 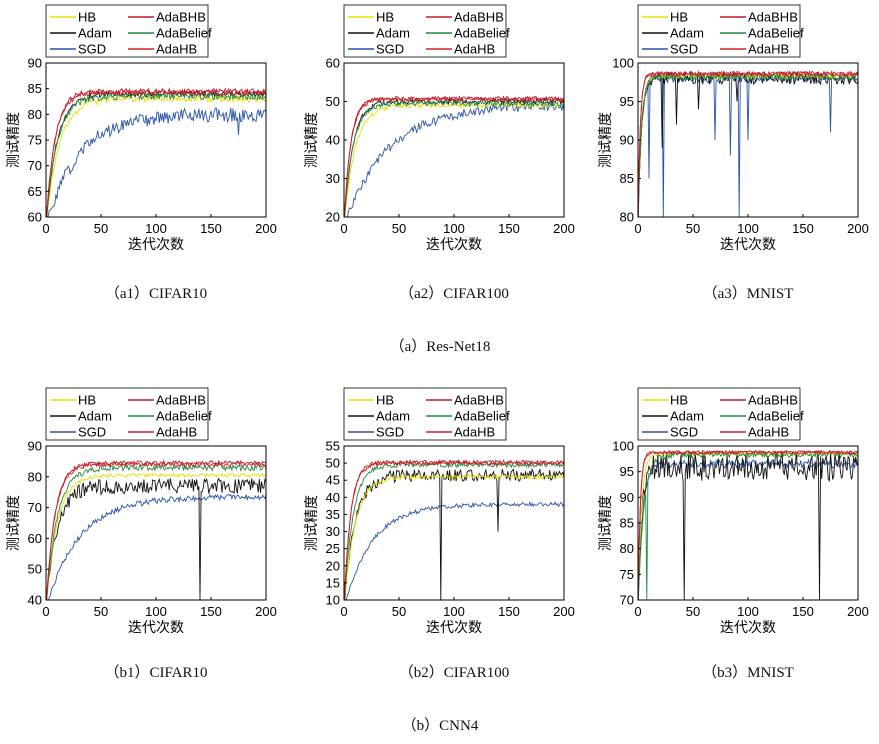 What do you see at coordinates (333, 463) in the screenshot?
I see `y-tick-label: 50` at bounding box center [333, 463].